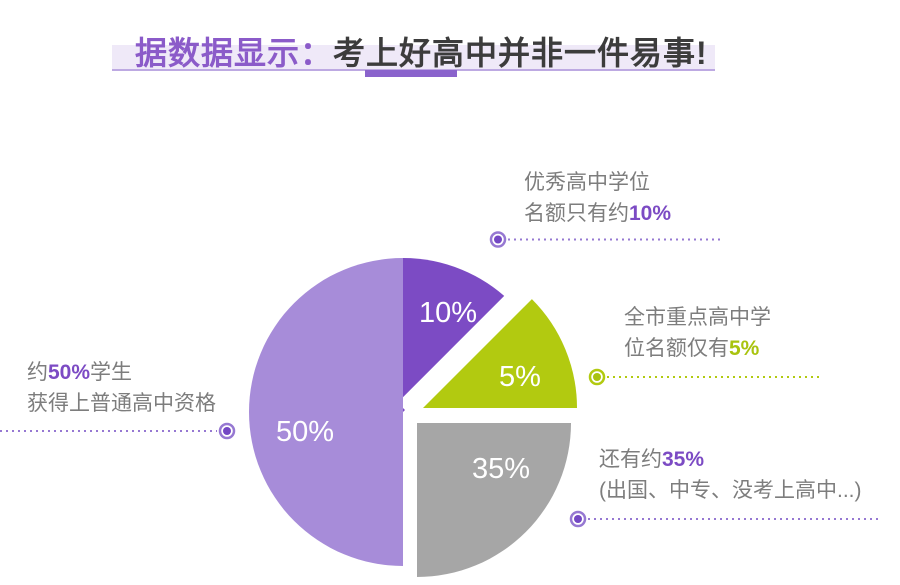 Image resolution: width=900 pixels, height=585 pixels. Describe the element at coordinates (234, 53) in the screenshot. I see `page-title-highlight: 据数据显示：` at that location.